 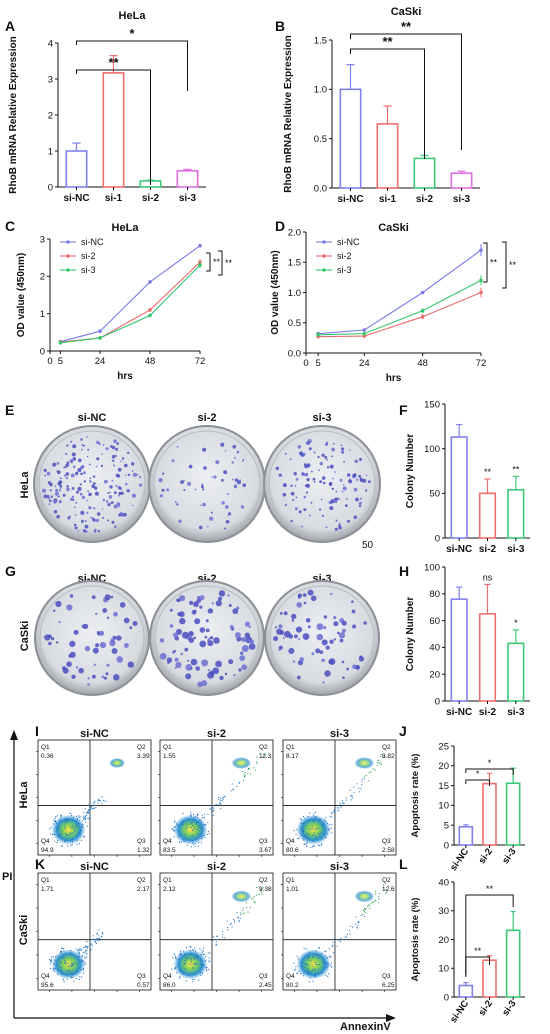 What do you see at coordinates (434, 648) in the screenshot?
I see `y-tick-label: 40` at bounding box center [434, 648].